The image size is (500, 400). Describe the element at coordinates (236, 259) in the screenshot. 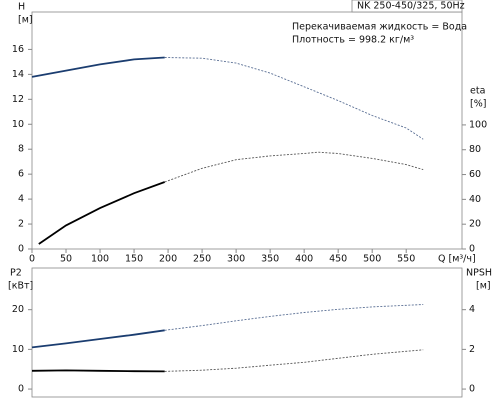

I see `x-tick-label: 300` at that location.